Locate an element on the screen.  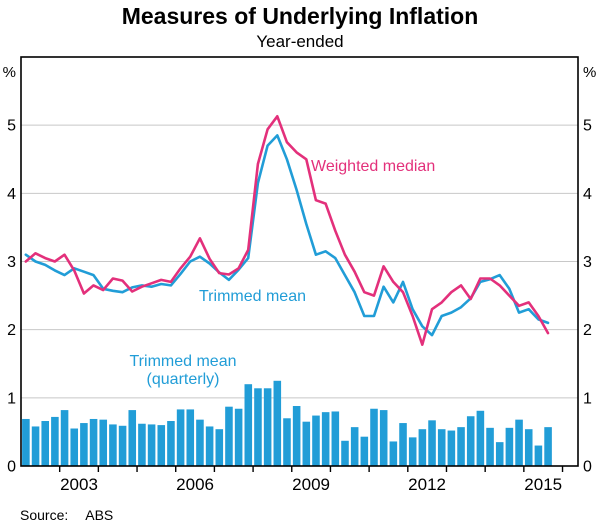
x-axis-label: 2006 is located at coordinates (195, 484).